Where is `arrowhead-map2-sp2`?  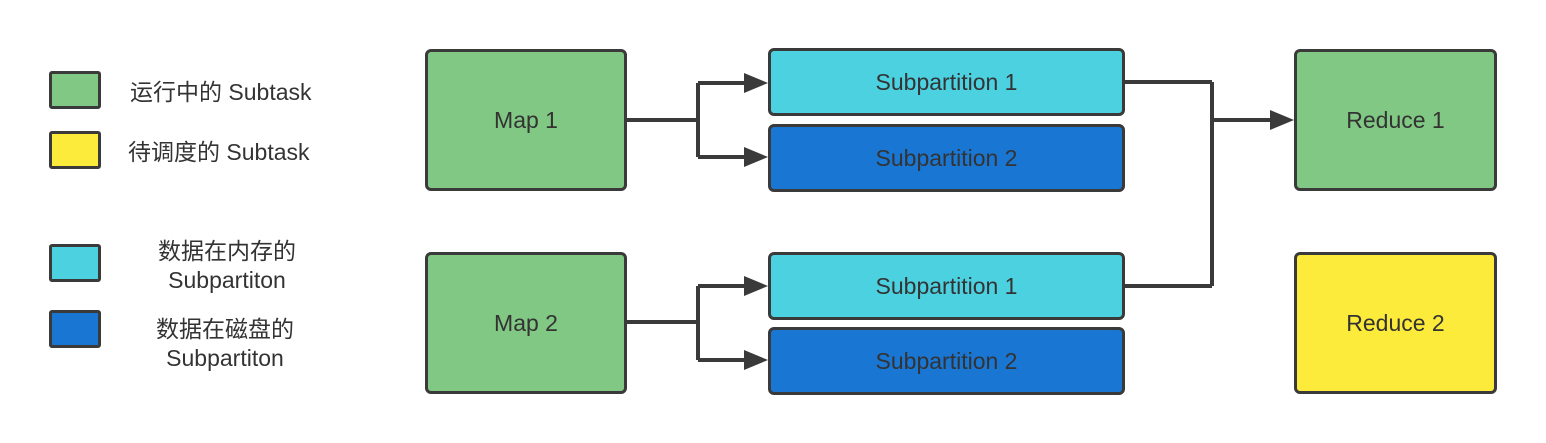
arrowhead-map2-sp2 is located at coordinates (756, 360).